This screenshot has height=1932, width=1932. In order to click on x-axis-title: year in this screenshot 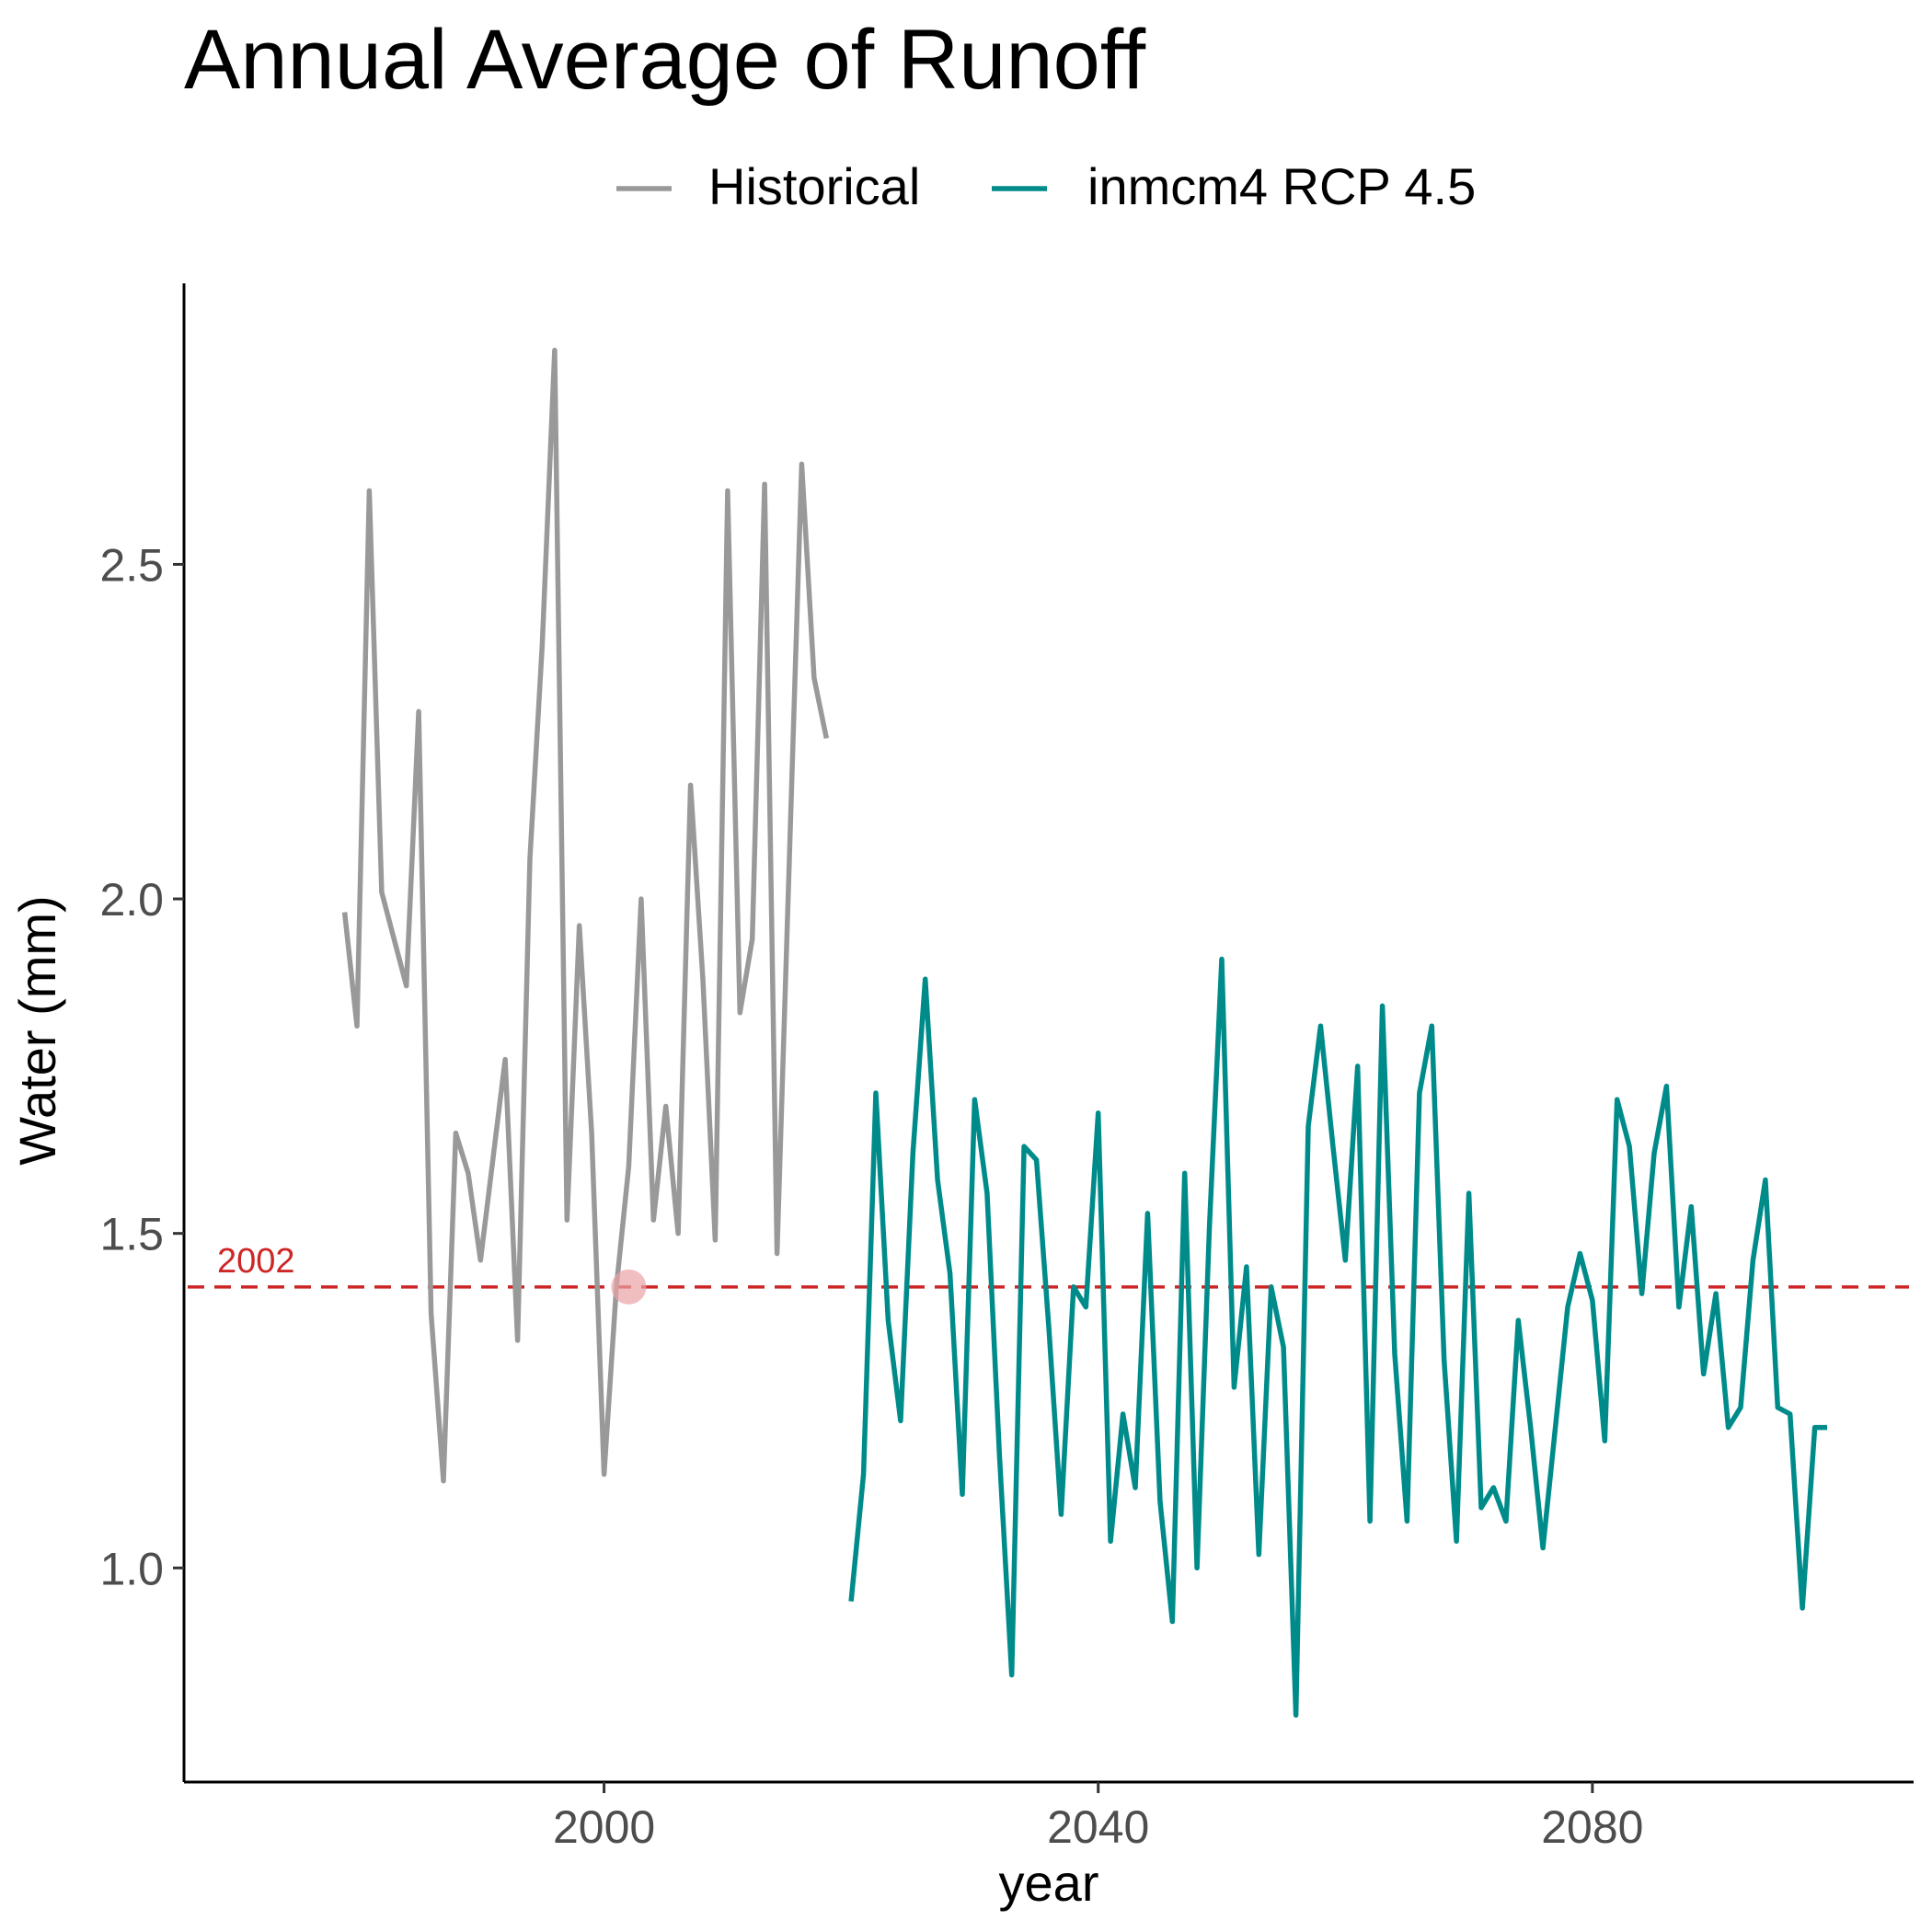, I will do `click(1049, 1883)`.